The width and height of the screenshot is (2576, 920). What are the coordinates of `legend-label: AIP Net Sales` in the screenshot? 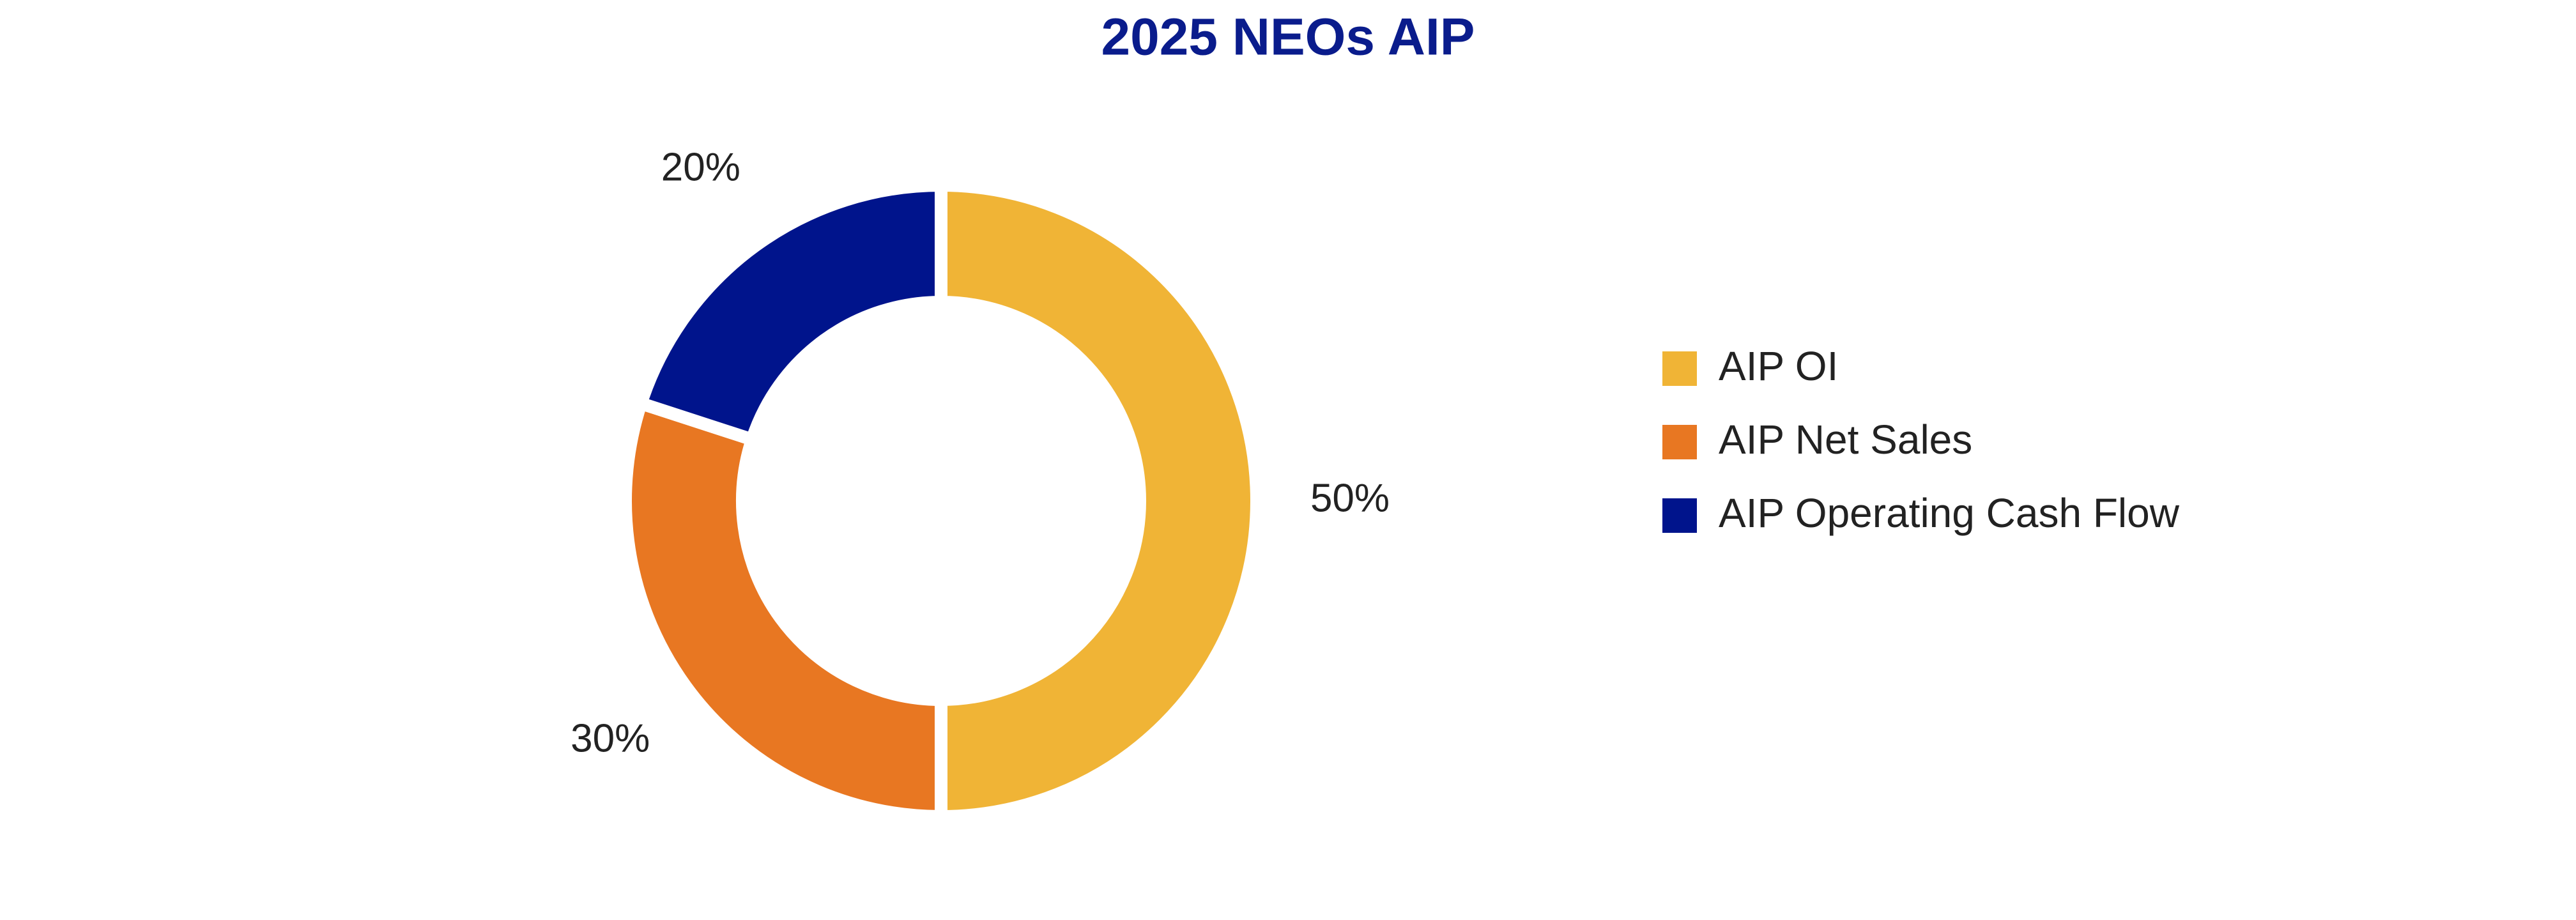 It's located at (1845, 440).